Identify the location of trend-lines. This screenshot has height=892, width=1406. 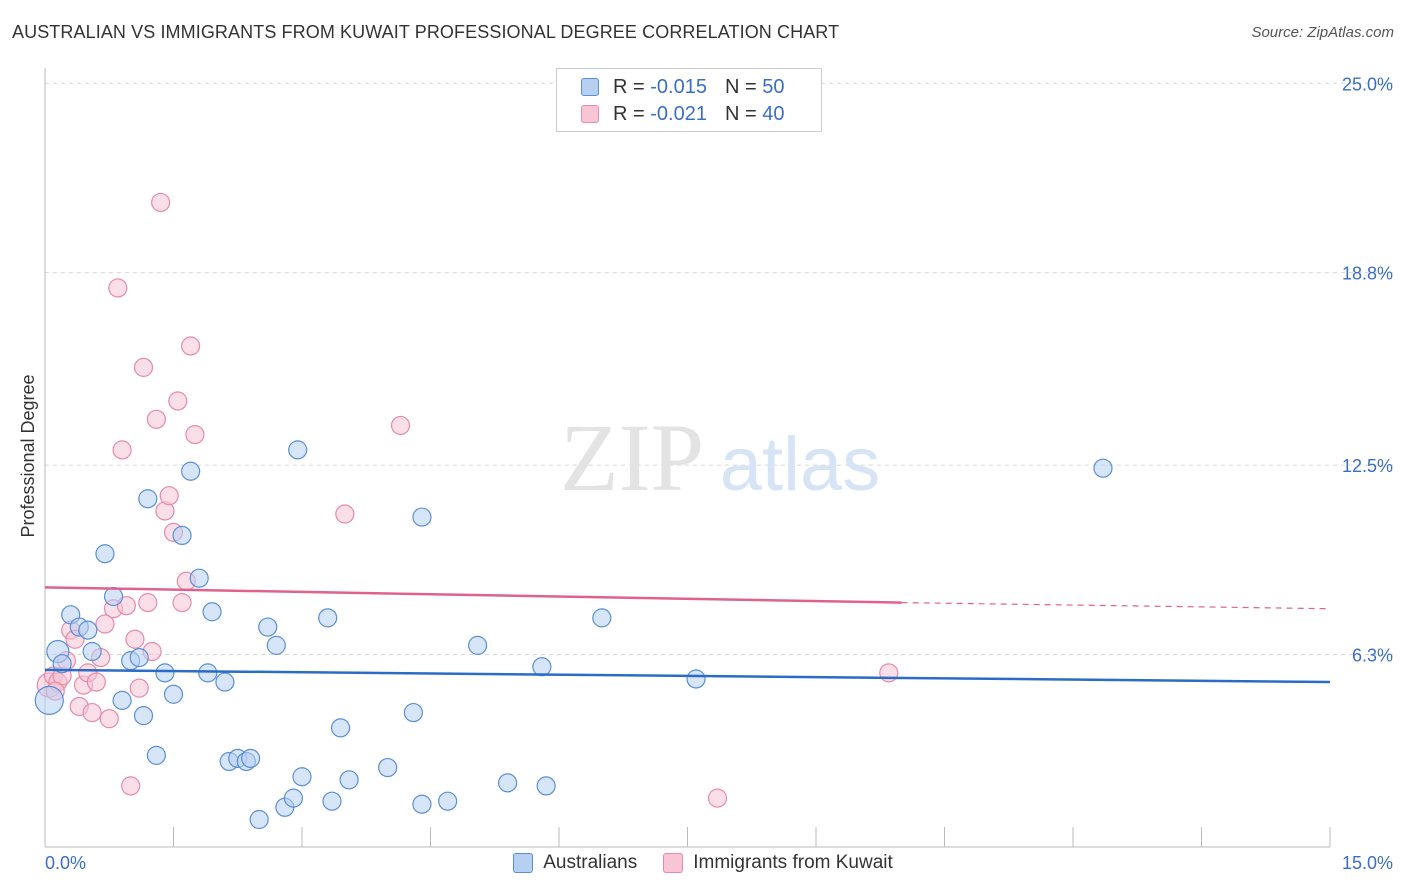
(687, 635).